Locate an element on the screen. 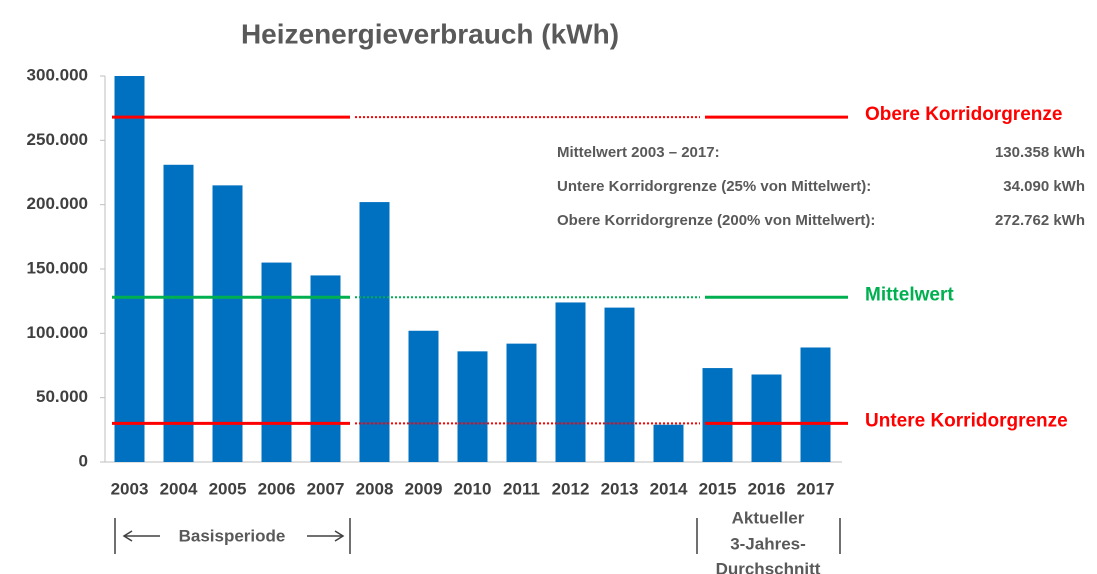 The image size is (1097, 574). y-tick-label: 250.000 is located at coordinates (57, 139).